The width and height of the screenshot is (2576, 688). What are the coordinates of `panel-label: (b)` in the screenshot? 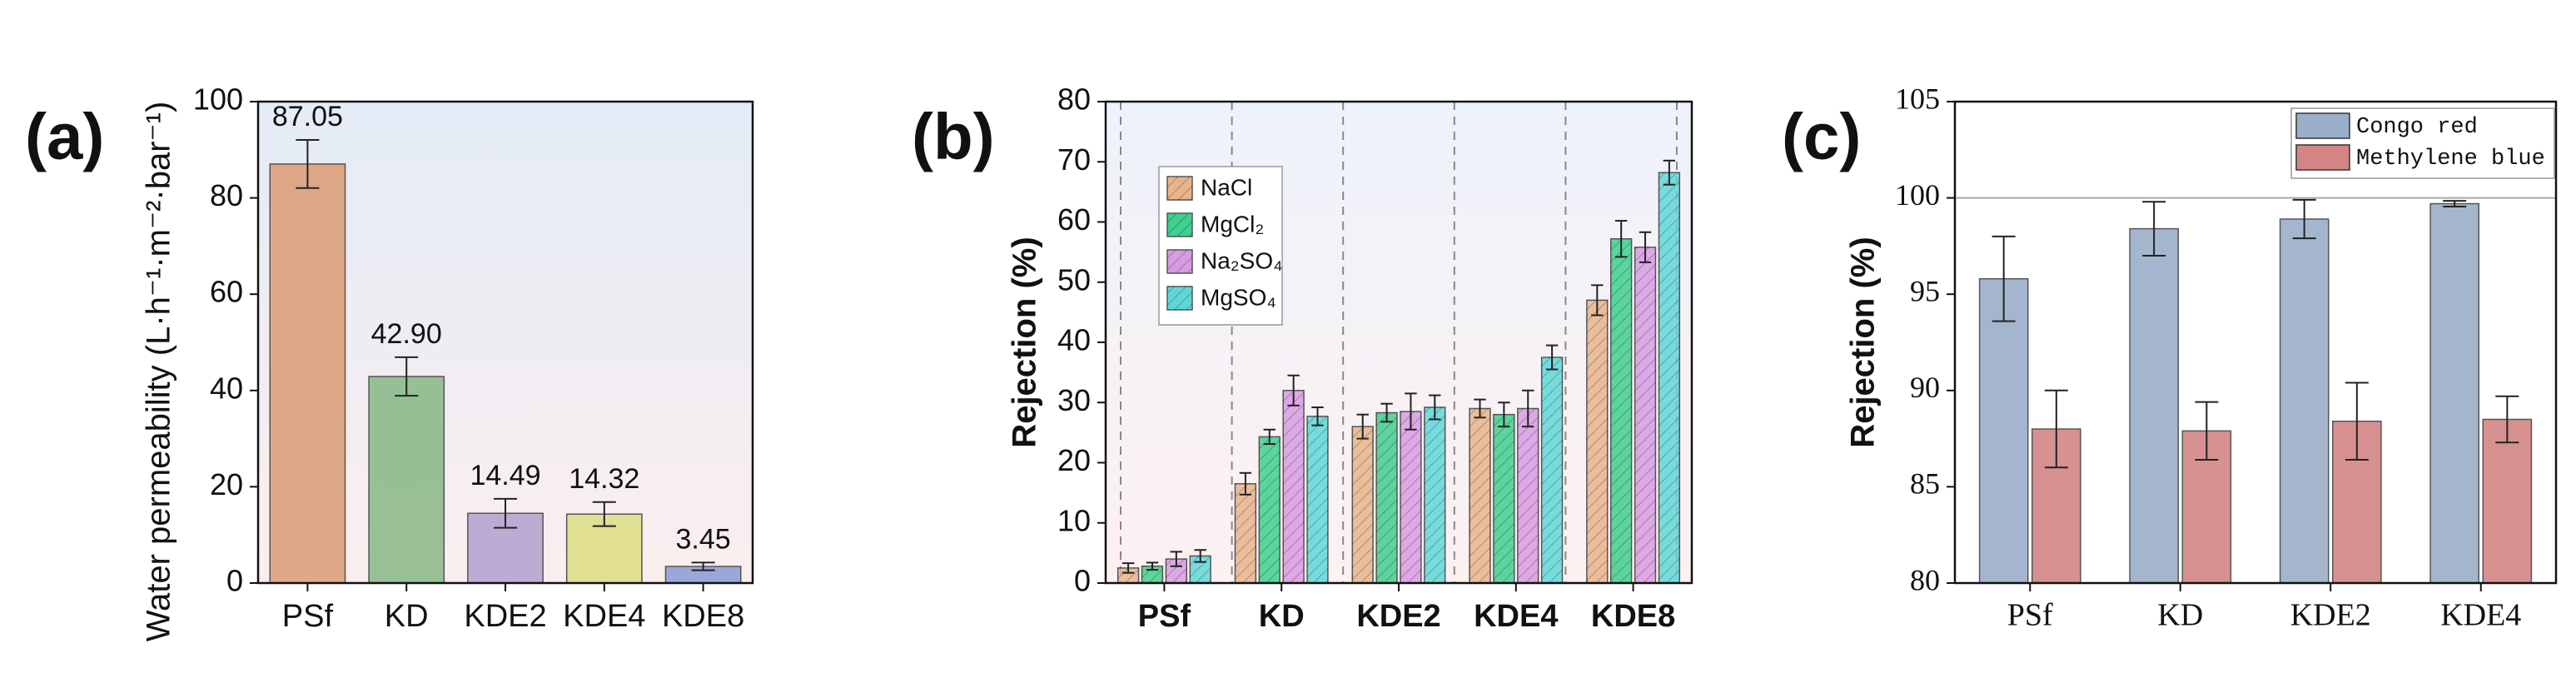 It's located at (953, 136).